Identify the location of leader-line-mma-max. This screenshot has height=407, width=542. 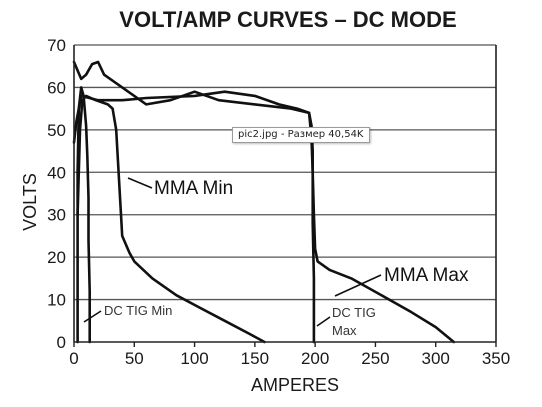
(358, 285).